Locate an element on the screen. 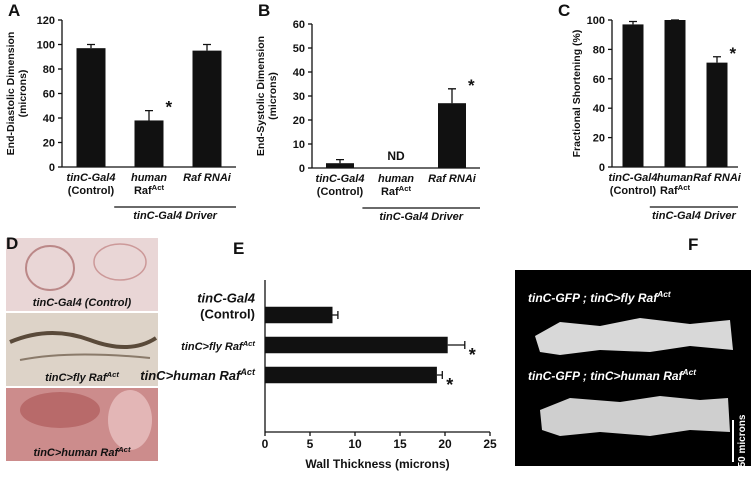 This screenshot has height=497, width=756. image-caption-text: tinC>human Raf is located at coordinates (76, 453).